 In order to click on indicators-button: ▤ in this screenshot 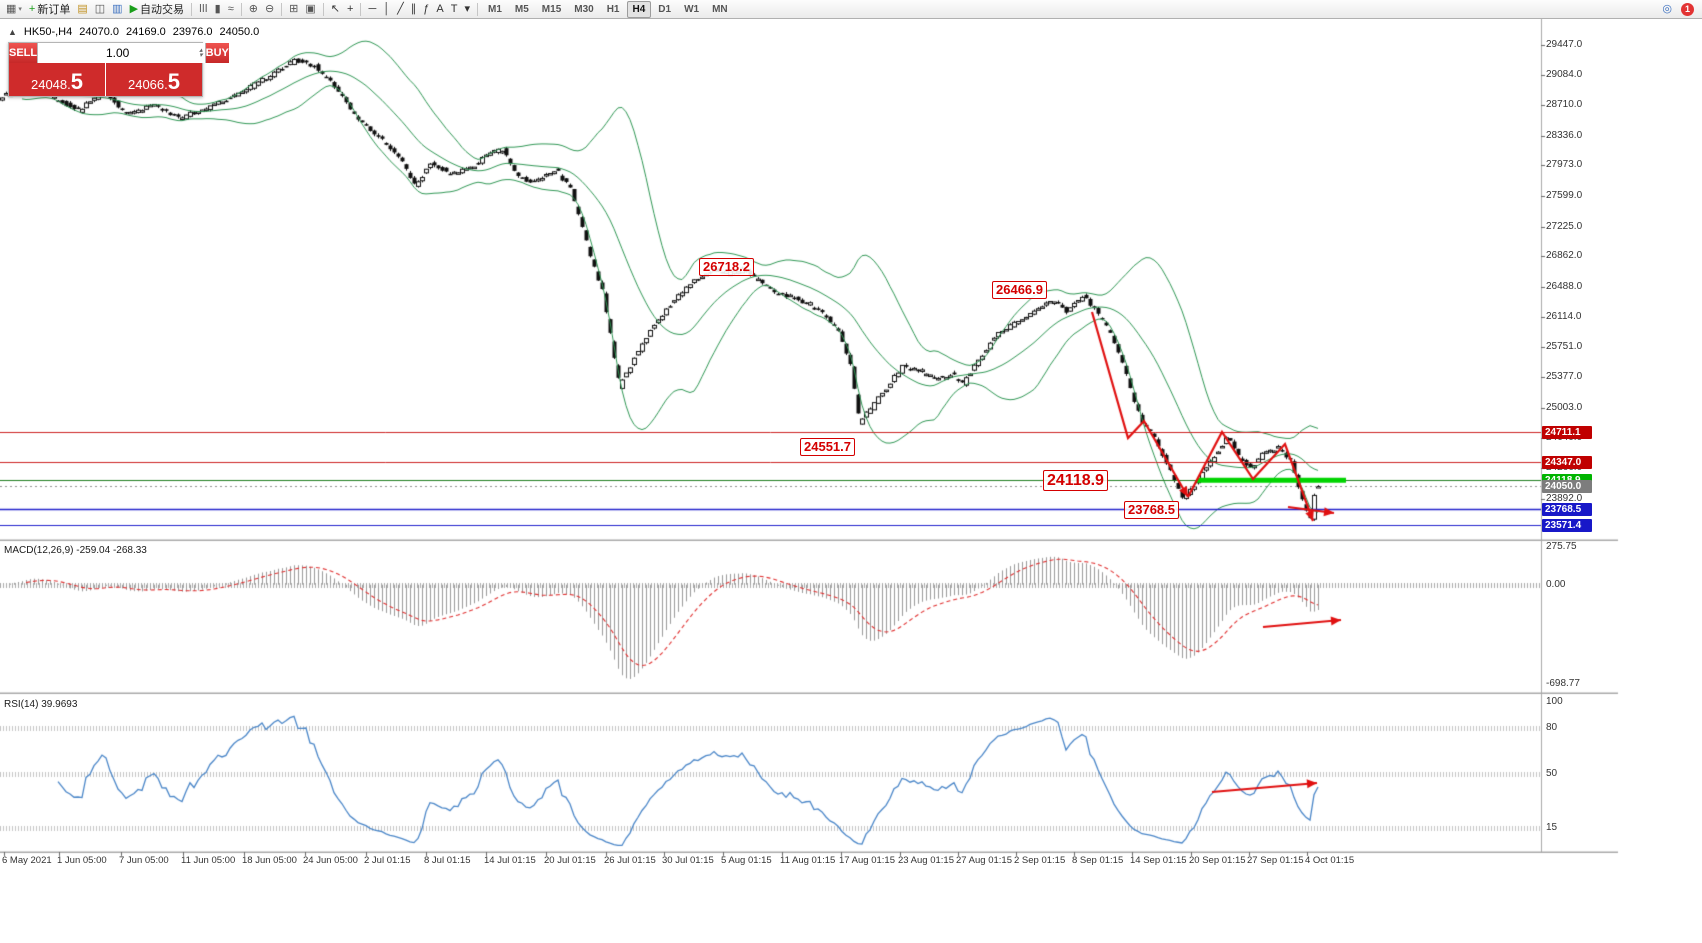, I will do `click(82, 9)`.